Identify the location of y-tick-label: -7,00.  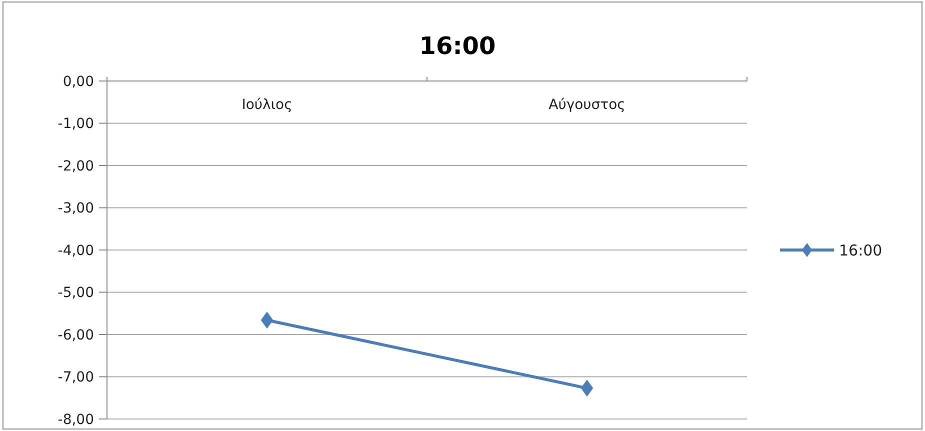
(76, 378).